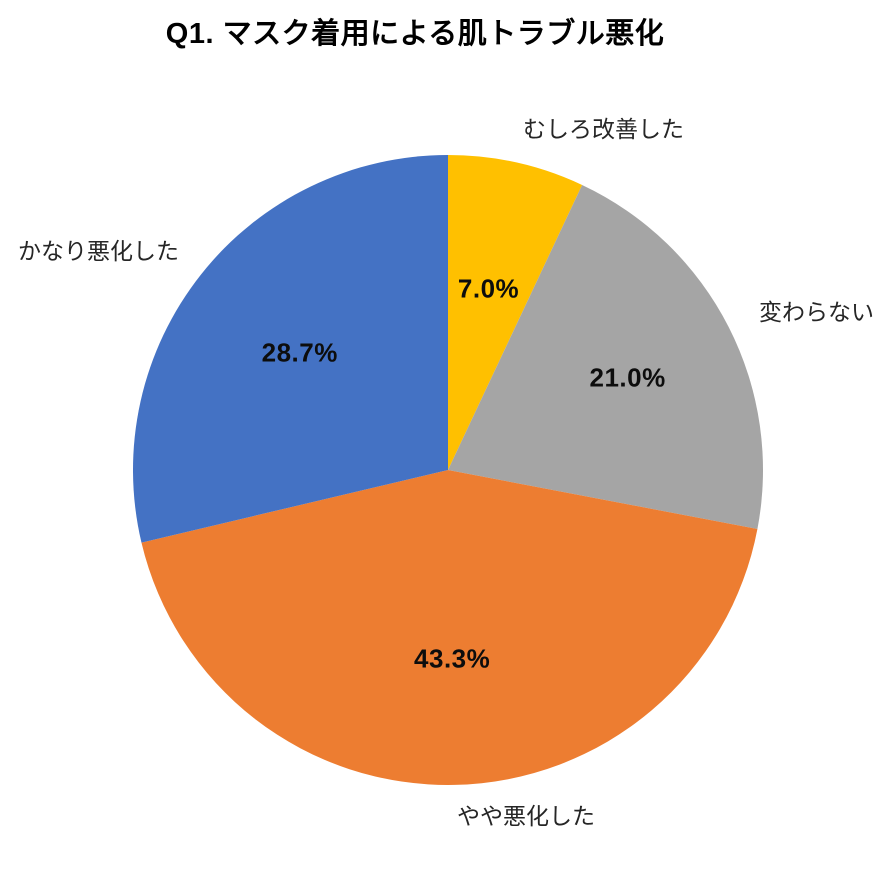 This screenshot has height=883, width=886. What do you see at coordinates (526, 816) in the screenshot?
I see `slice-label-somewhat-worsened: やや悪化した` at bounding box center [526, 816].